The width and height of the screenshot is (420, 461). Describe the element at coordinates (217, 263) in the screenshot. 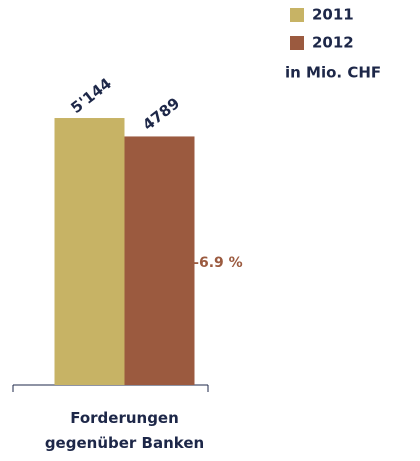

I see `annotation: –6.9 %` at that location.